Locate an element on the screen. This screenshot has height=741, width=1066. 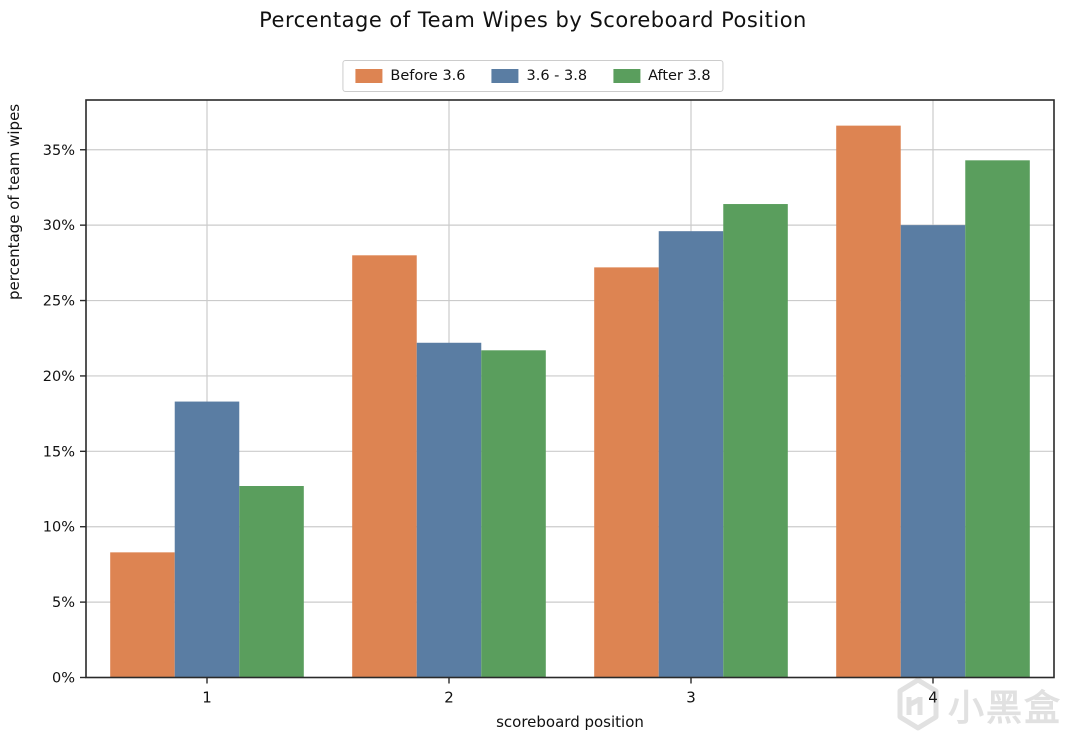
x-axis-label: scoreboard position is located at coordinates (570, 722).